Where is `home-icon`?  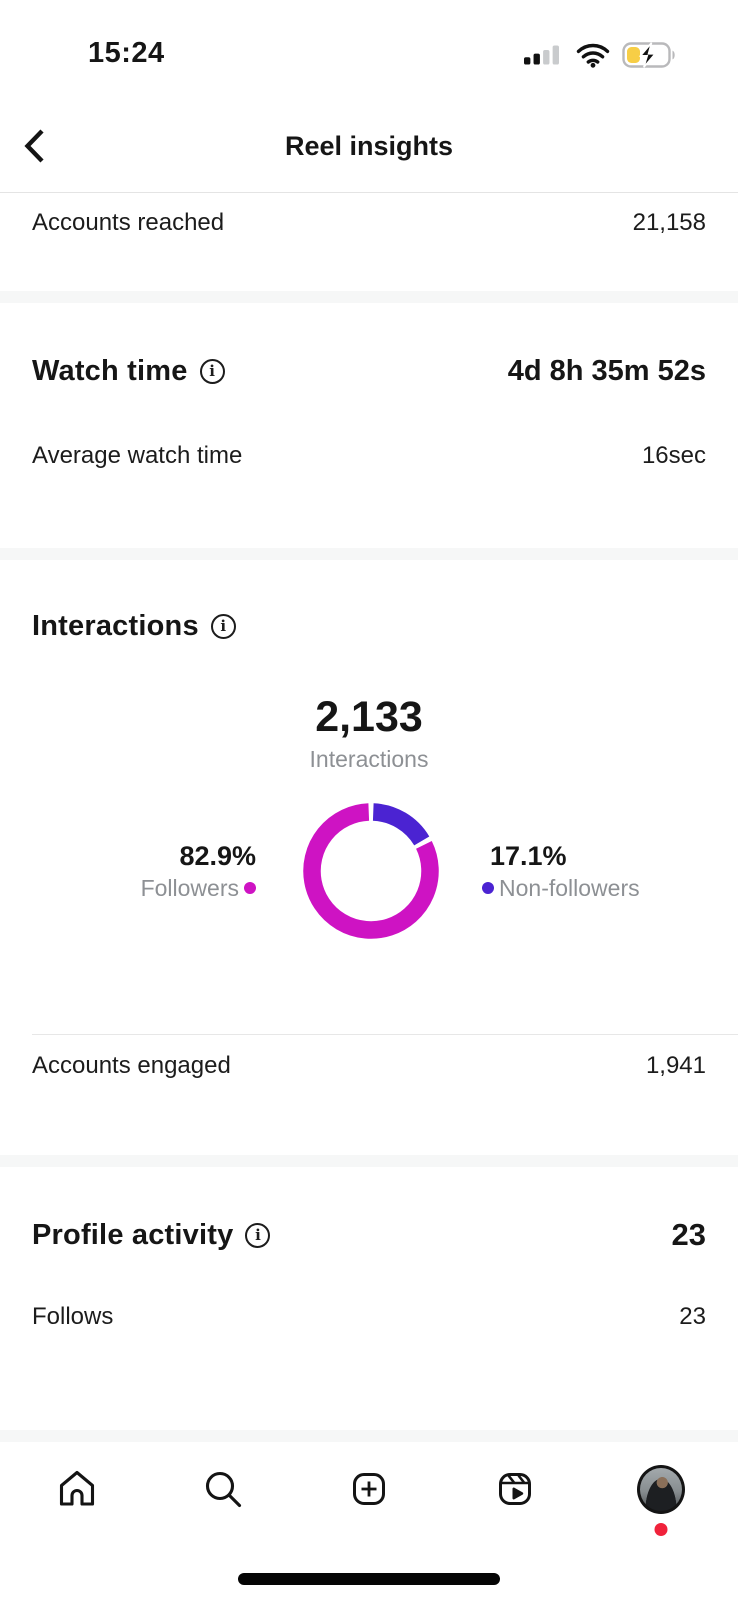 home-icon is located at coordinates (77, 1488).